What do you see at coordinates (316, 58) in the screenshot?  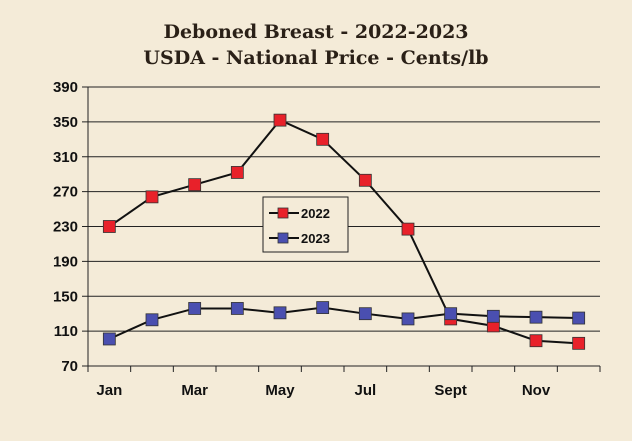 I see `chart-subtitle: USDA - National Price - Cents/lb` at bounding box center [316, 58].